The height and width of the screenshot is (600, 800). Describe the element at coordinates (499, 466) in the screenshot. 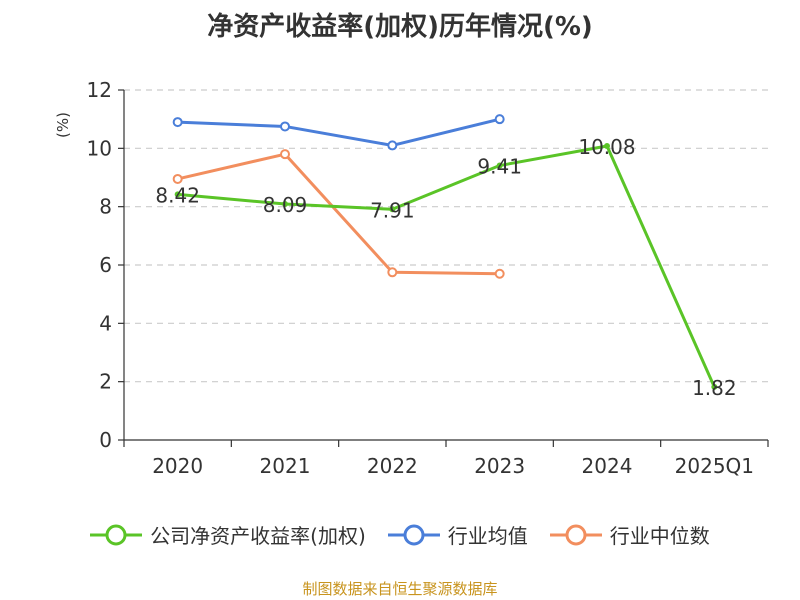

I see `x-tick-label: 2023` at that location.